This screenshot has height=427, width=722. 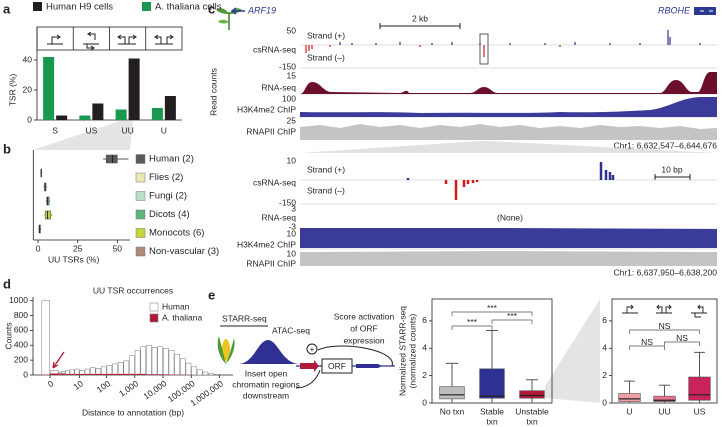 I want to click on gene-arrow, so click(x=237, y=11).